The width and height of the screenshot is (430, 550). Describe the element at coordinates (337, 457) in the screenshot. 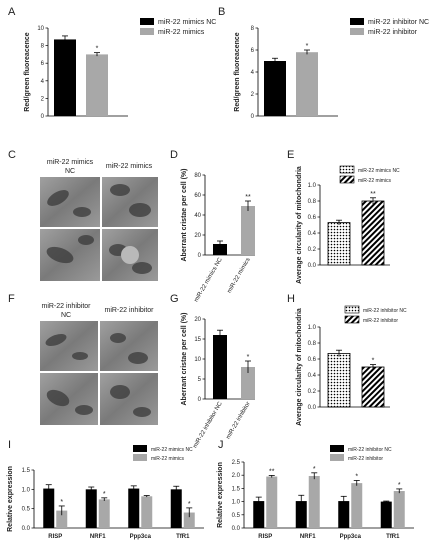

I see `chart-j-legend-swatch` at that location.